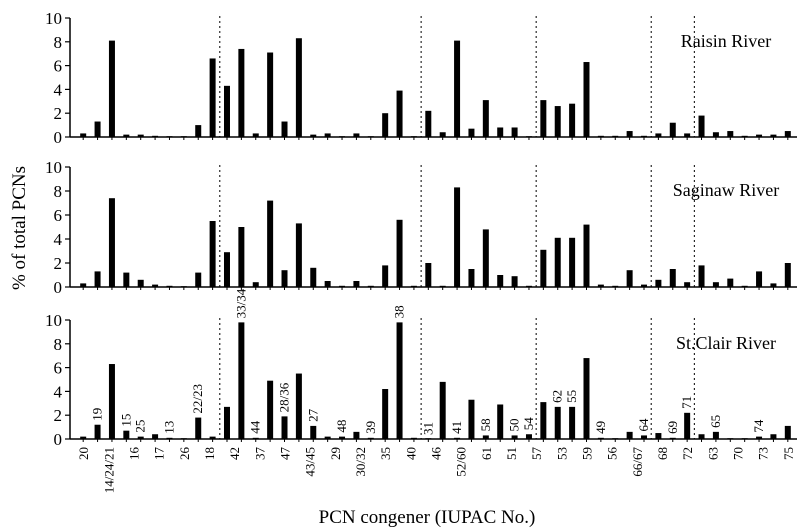 This screenshot has height=531, width=799. What do you see at coordinates (737, 453) in the screenshot?
I see `x-tick-label: 70` at bounding box center [737, 453].